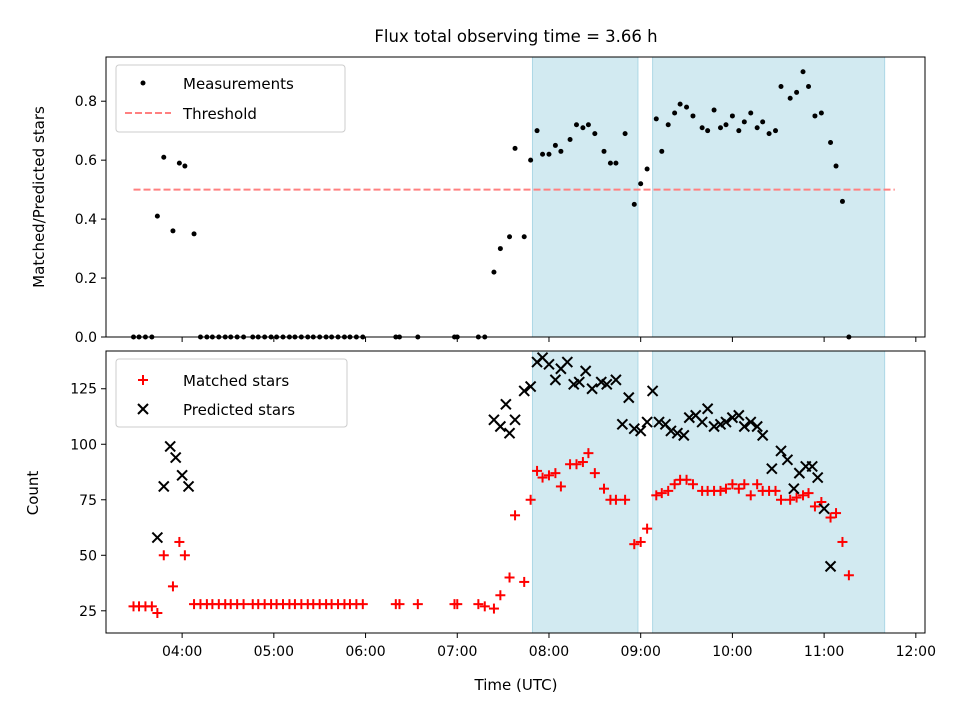 The height and width of the screenshot is (720, 960). I want to click on y-tick-label: 100, so click(83, 445).